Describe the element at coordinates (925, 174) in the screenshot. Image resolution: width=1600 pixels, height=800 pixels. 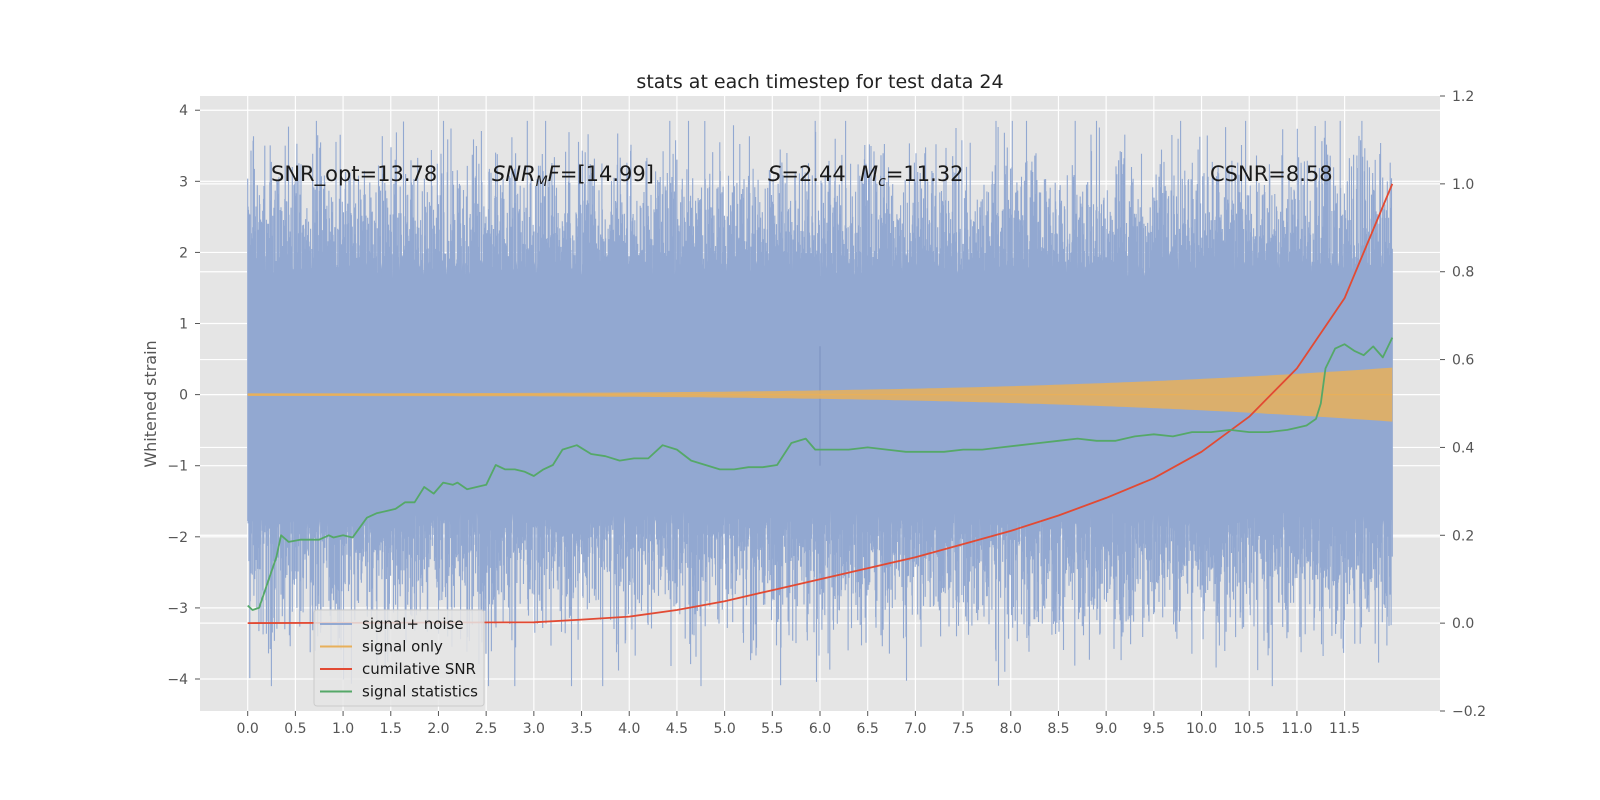
I see `annotation-mc-value: =11.32` at that location.